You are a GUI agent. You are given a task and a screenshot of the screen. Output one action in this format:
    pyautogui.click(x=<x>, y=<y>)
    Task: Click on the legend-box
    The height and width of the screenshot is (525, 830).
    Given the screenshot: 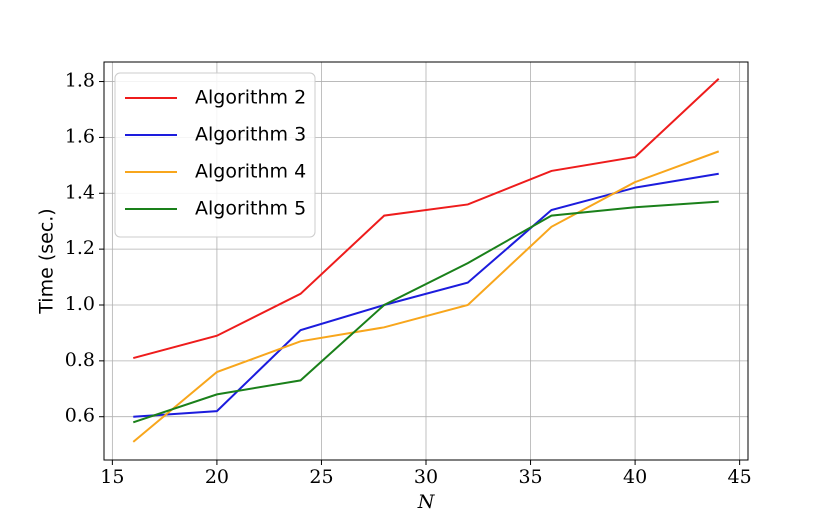 What is the action you would take?
    pyautogui.click(x=215, y=155)
    